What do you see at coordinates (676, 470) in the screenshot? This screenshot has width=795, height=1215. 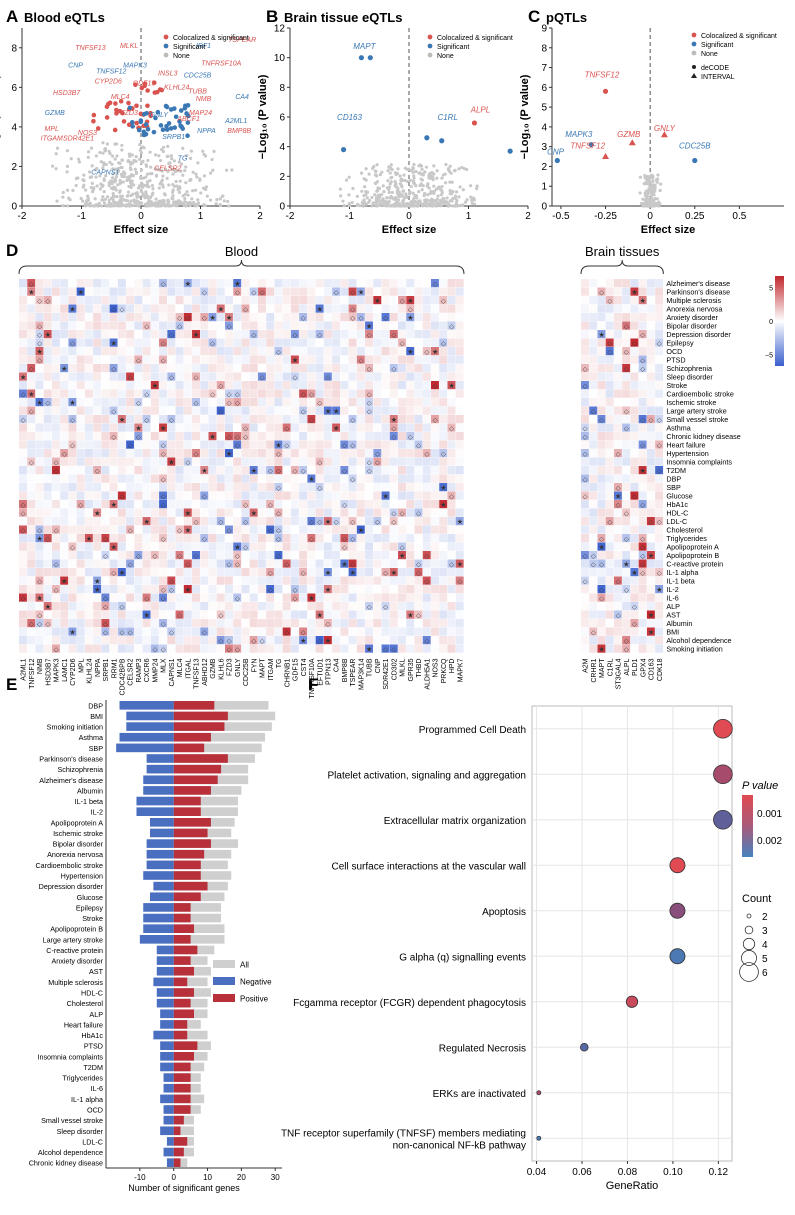 I see `trait-label: T2DM` at bounding box center [676, 470].